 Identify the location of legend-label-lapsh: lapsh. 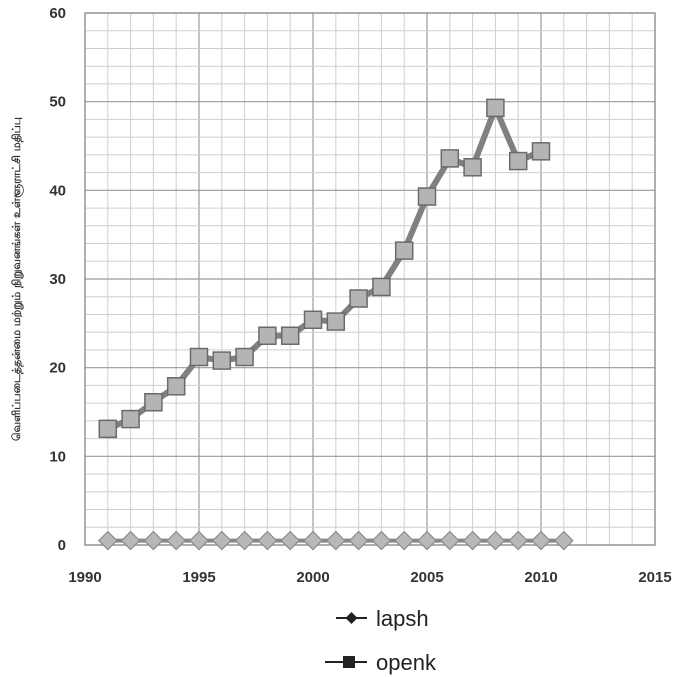
(402, 618).